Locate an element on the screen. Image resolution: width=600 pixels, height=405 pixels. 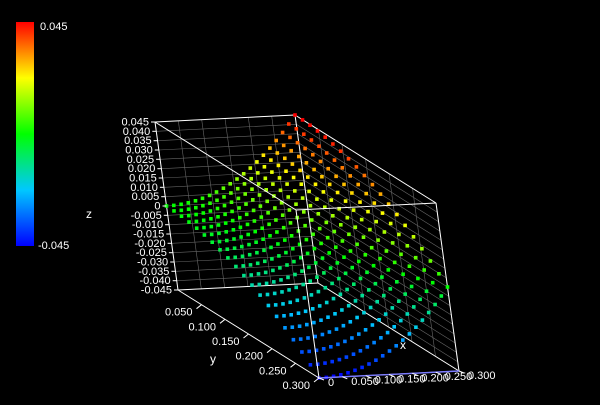
x-tick-label: 0.150 is located at coordinates (412, 380).